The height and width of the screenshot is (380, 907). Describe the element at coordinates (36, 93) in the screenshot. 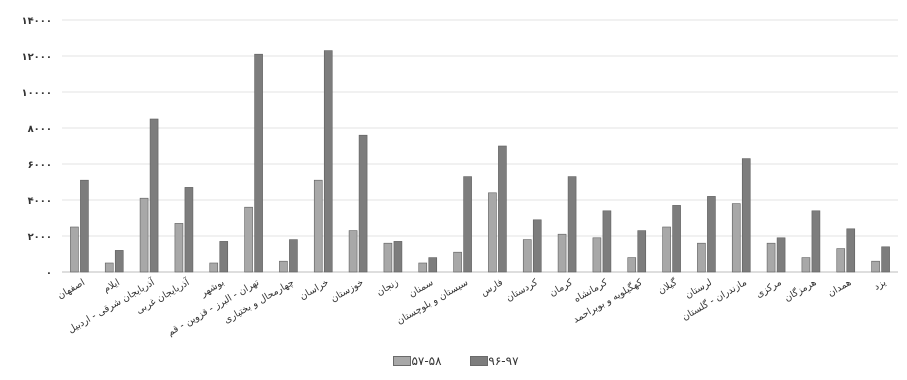

I see `y-tick-label: ۱۰۰۰۰` at that location.